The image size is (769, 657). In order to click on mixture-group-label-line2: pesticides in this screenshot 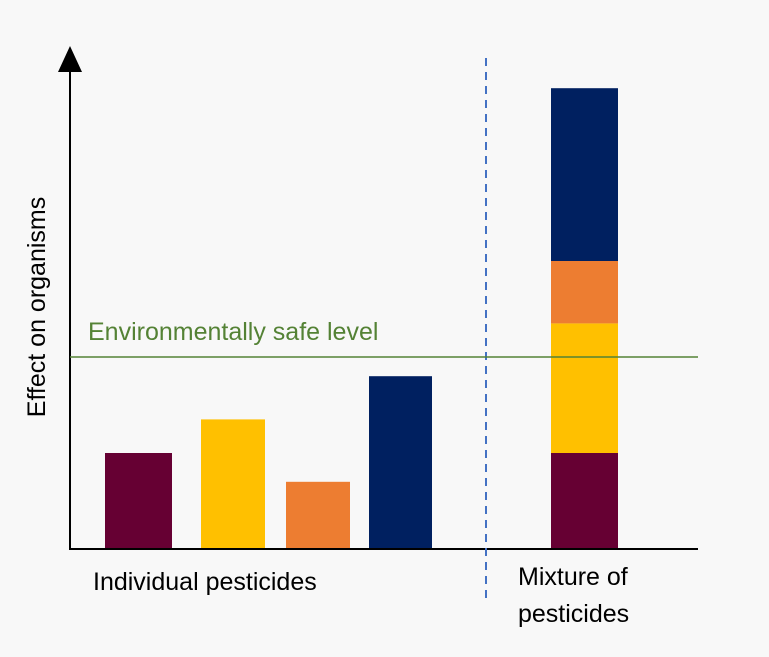, I will do `click(573, 614)`.